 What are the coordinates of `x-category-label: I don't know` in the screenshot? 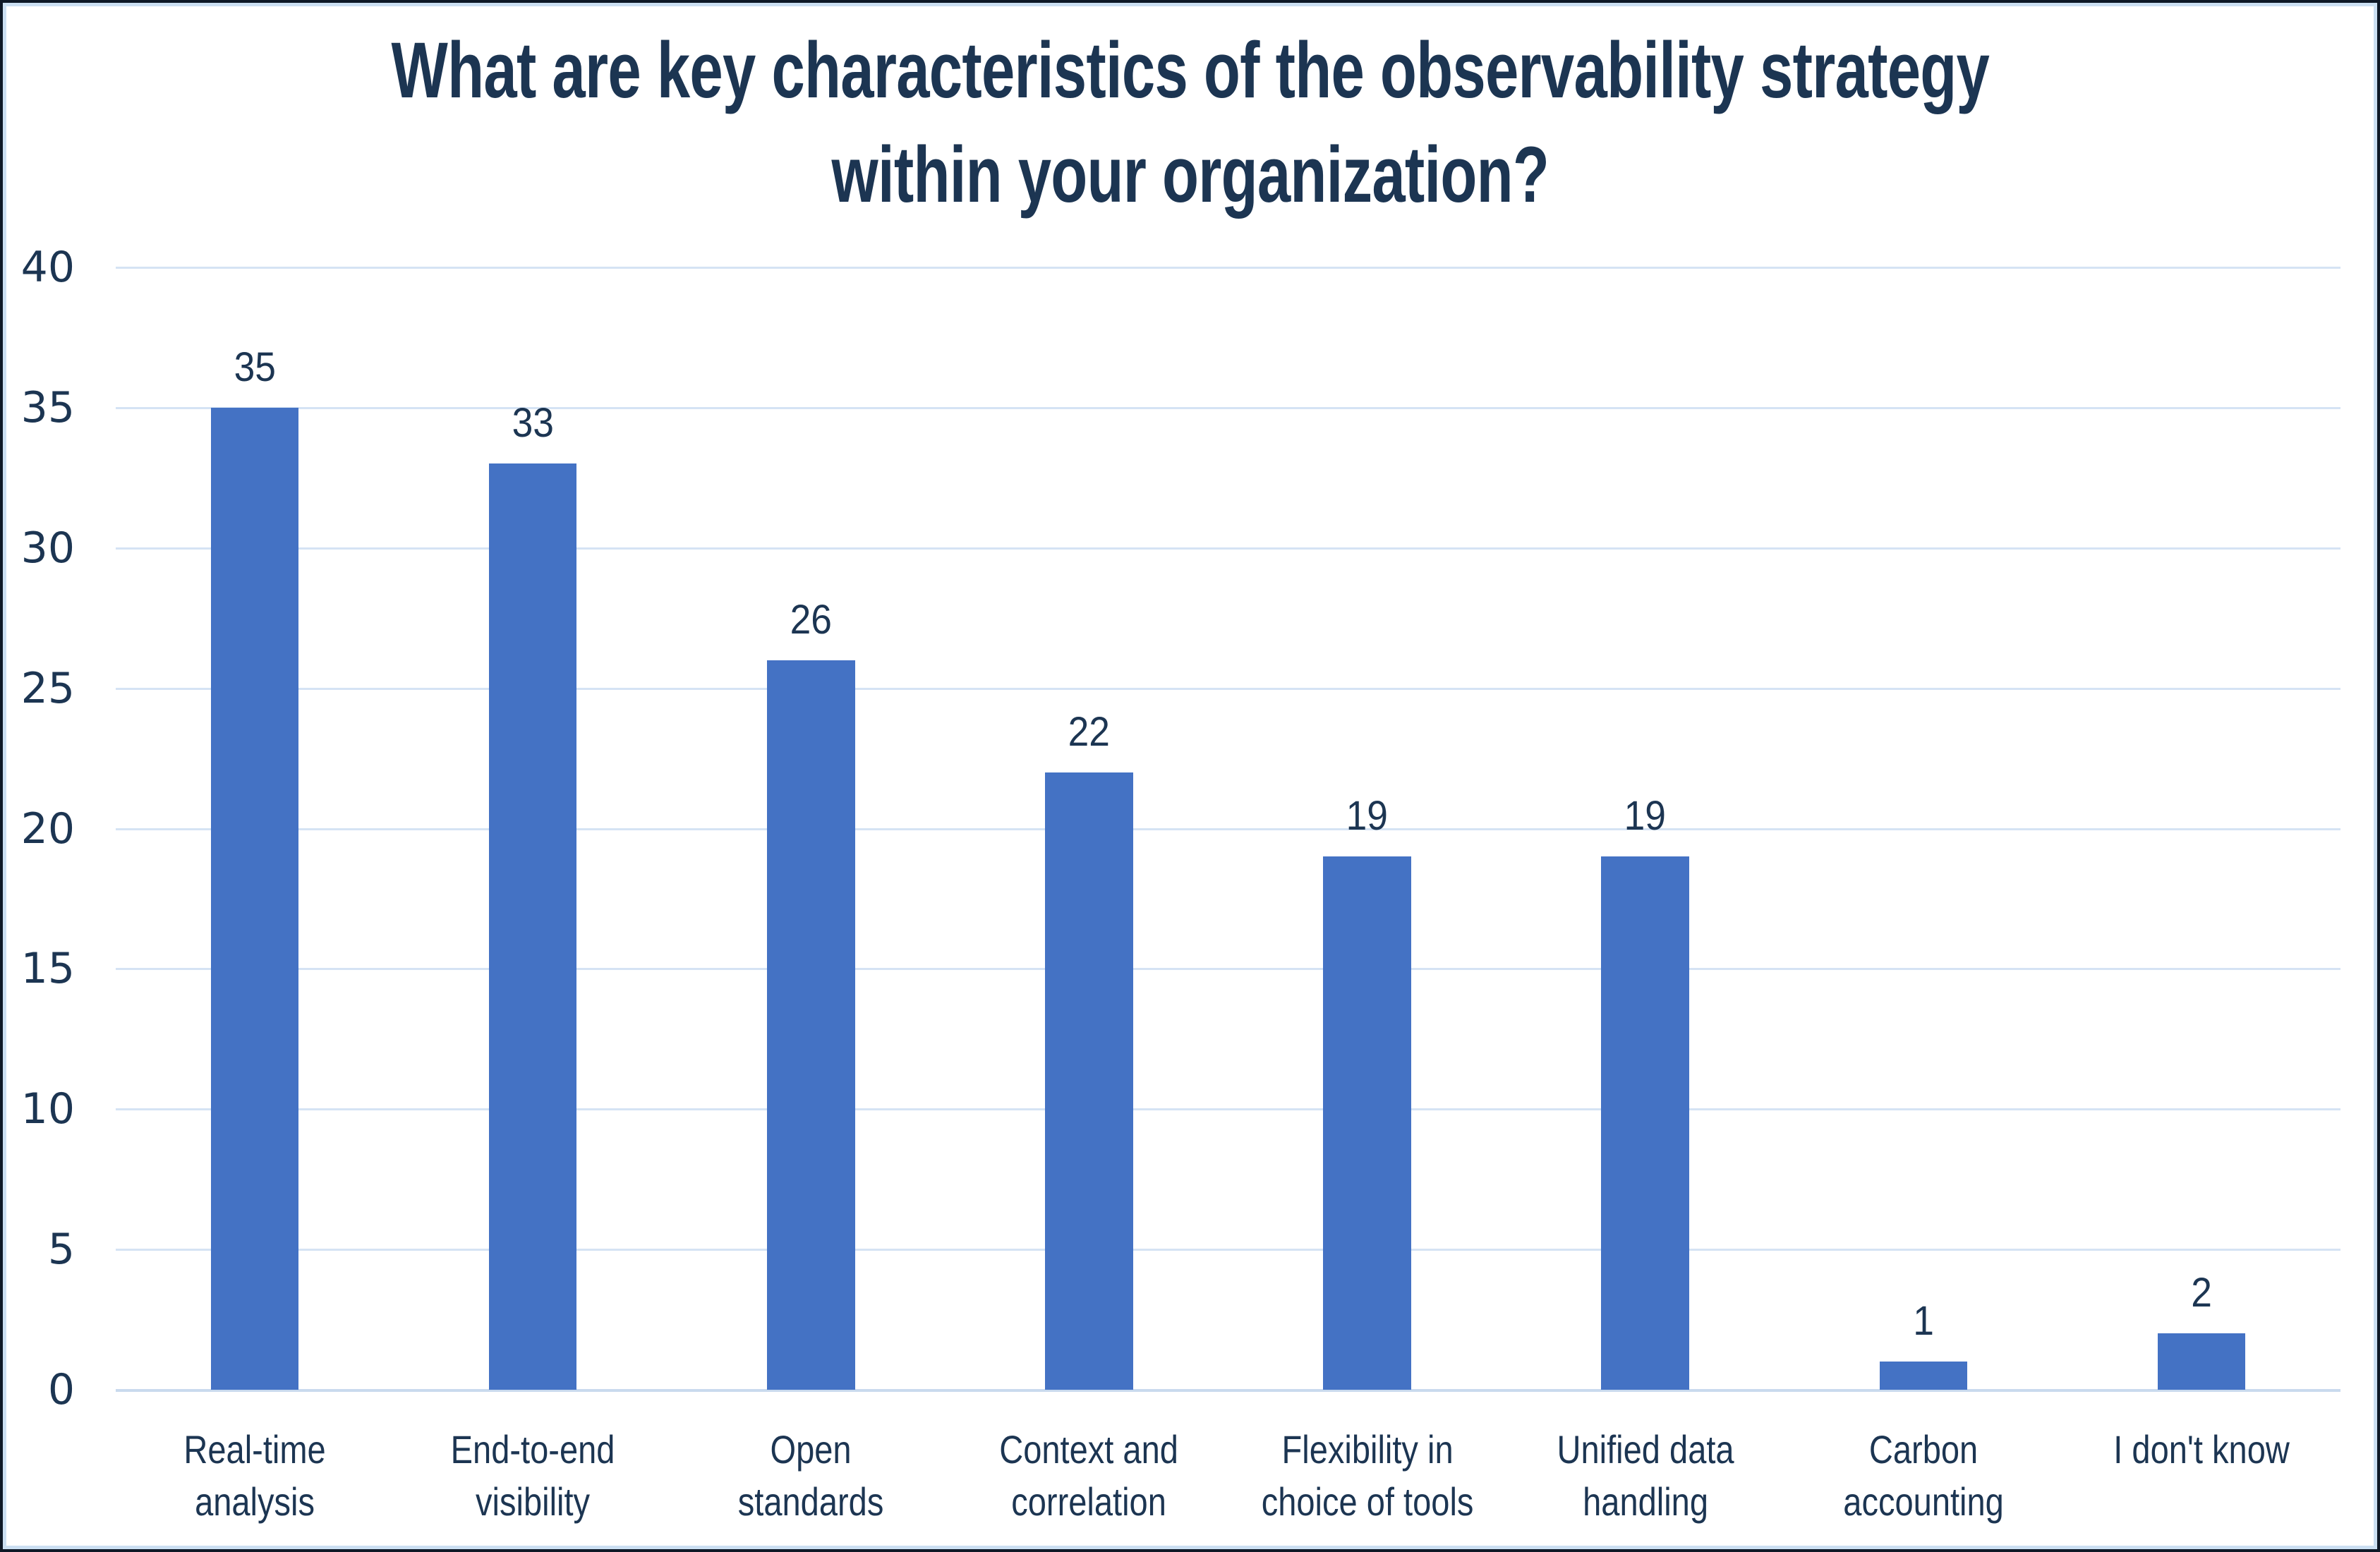 It's located at (2201, 1449).